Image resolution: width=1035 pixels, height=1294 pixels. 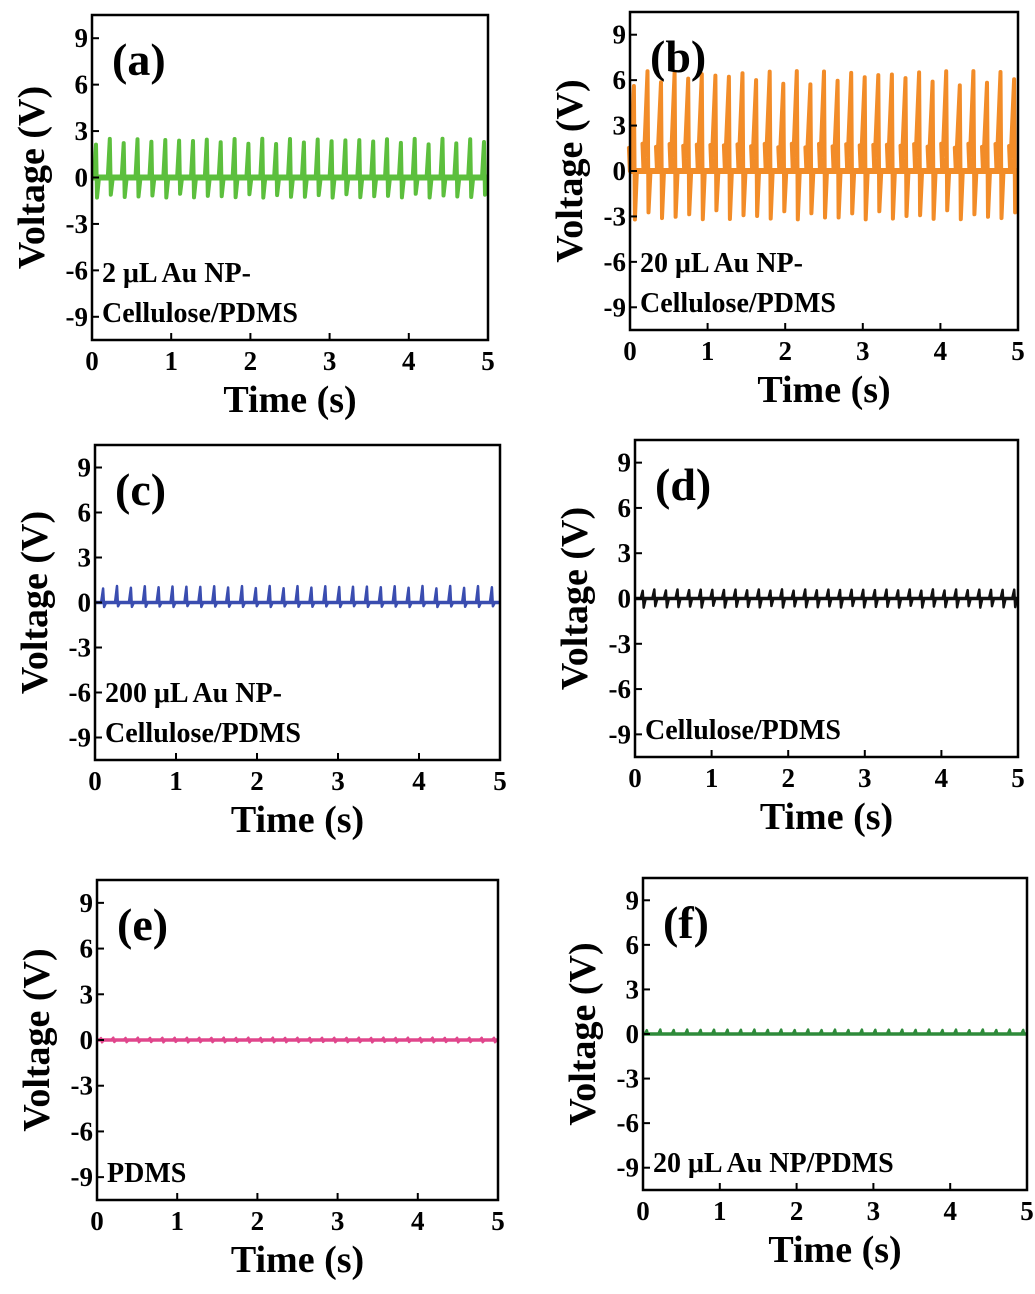 I want to click on sample-annotation: 200 μL Au NP-, so click(x=193, y=693).